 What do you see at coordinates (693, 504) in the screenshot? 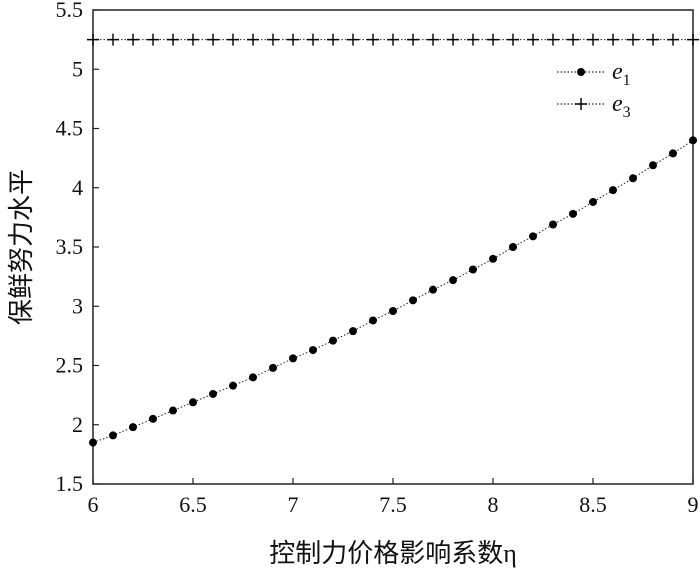
I see `x-tick-label: 9` at bounding box center [693, 504].